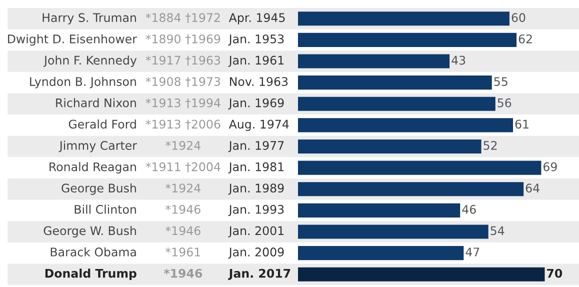 This screenshot has height=287, width=579. Describe the element at coordinates (256, 210) in the screenshot. I see `text: Jan. 1993` at that location.